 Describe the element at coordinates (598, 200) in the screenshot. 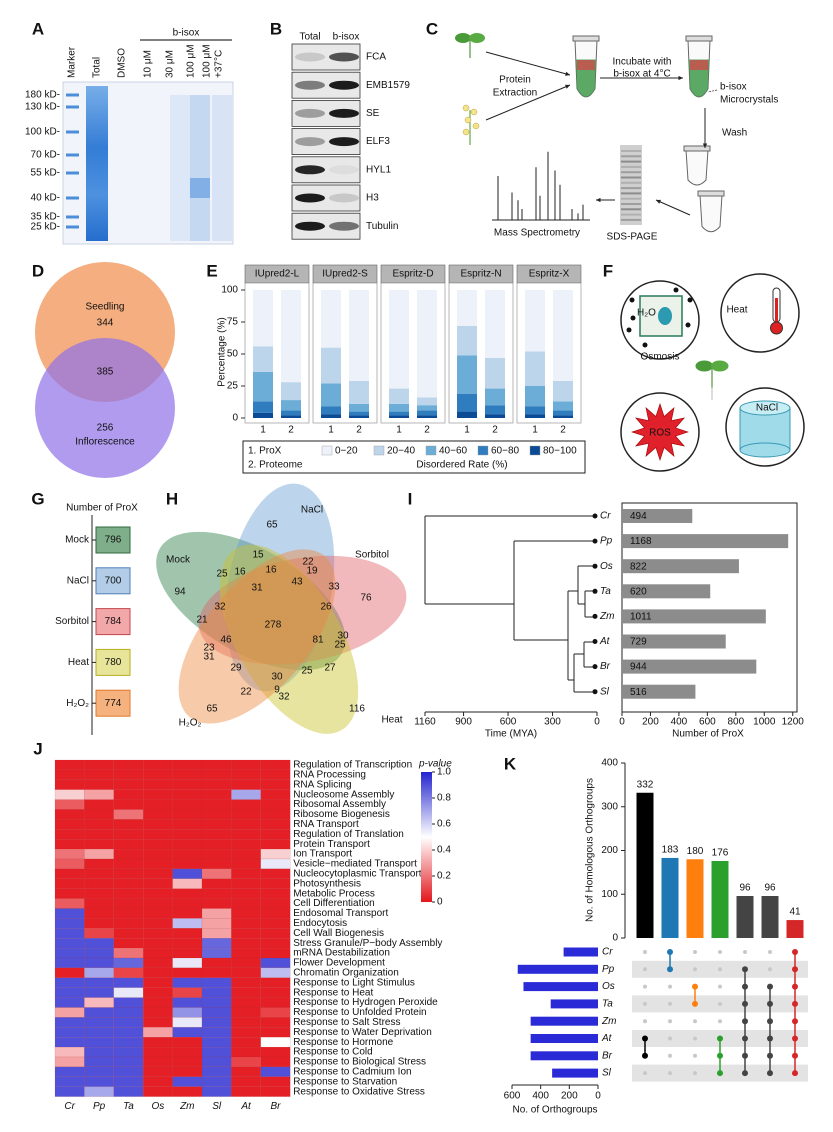

I see `arrow-head` at that location.